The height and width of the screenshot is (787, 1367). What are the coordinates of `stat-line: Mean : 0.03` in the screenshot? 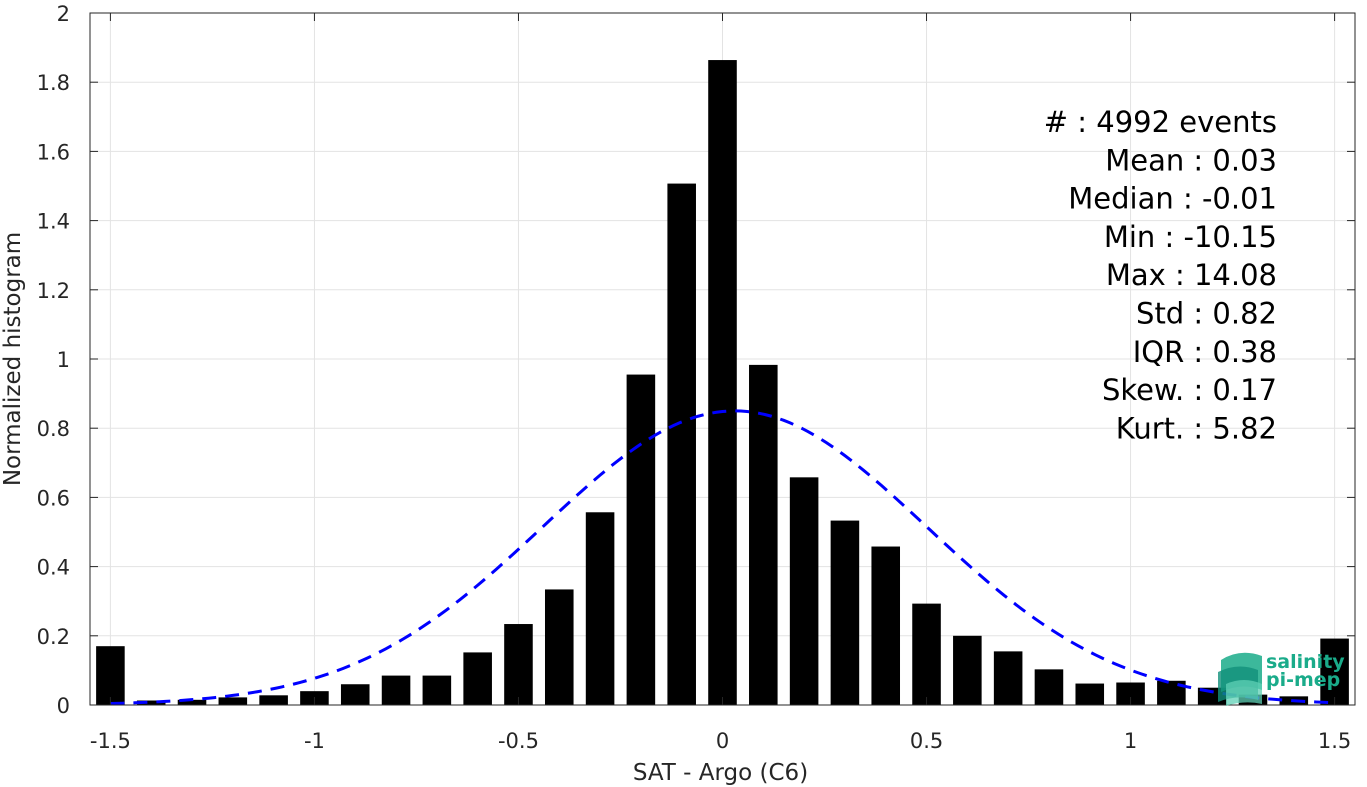 It's located at (1191, 160).